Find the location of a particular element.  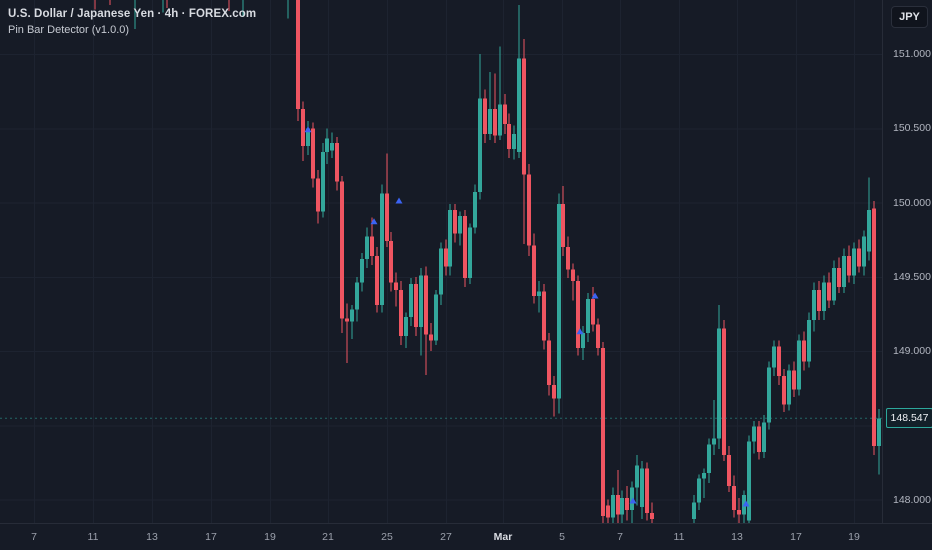

time-tick-label: 27 is located at coordinates (446, 537).